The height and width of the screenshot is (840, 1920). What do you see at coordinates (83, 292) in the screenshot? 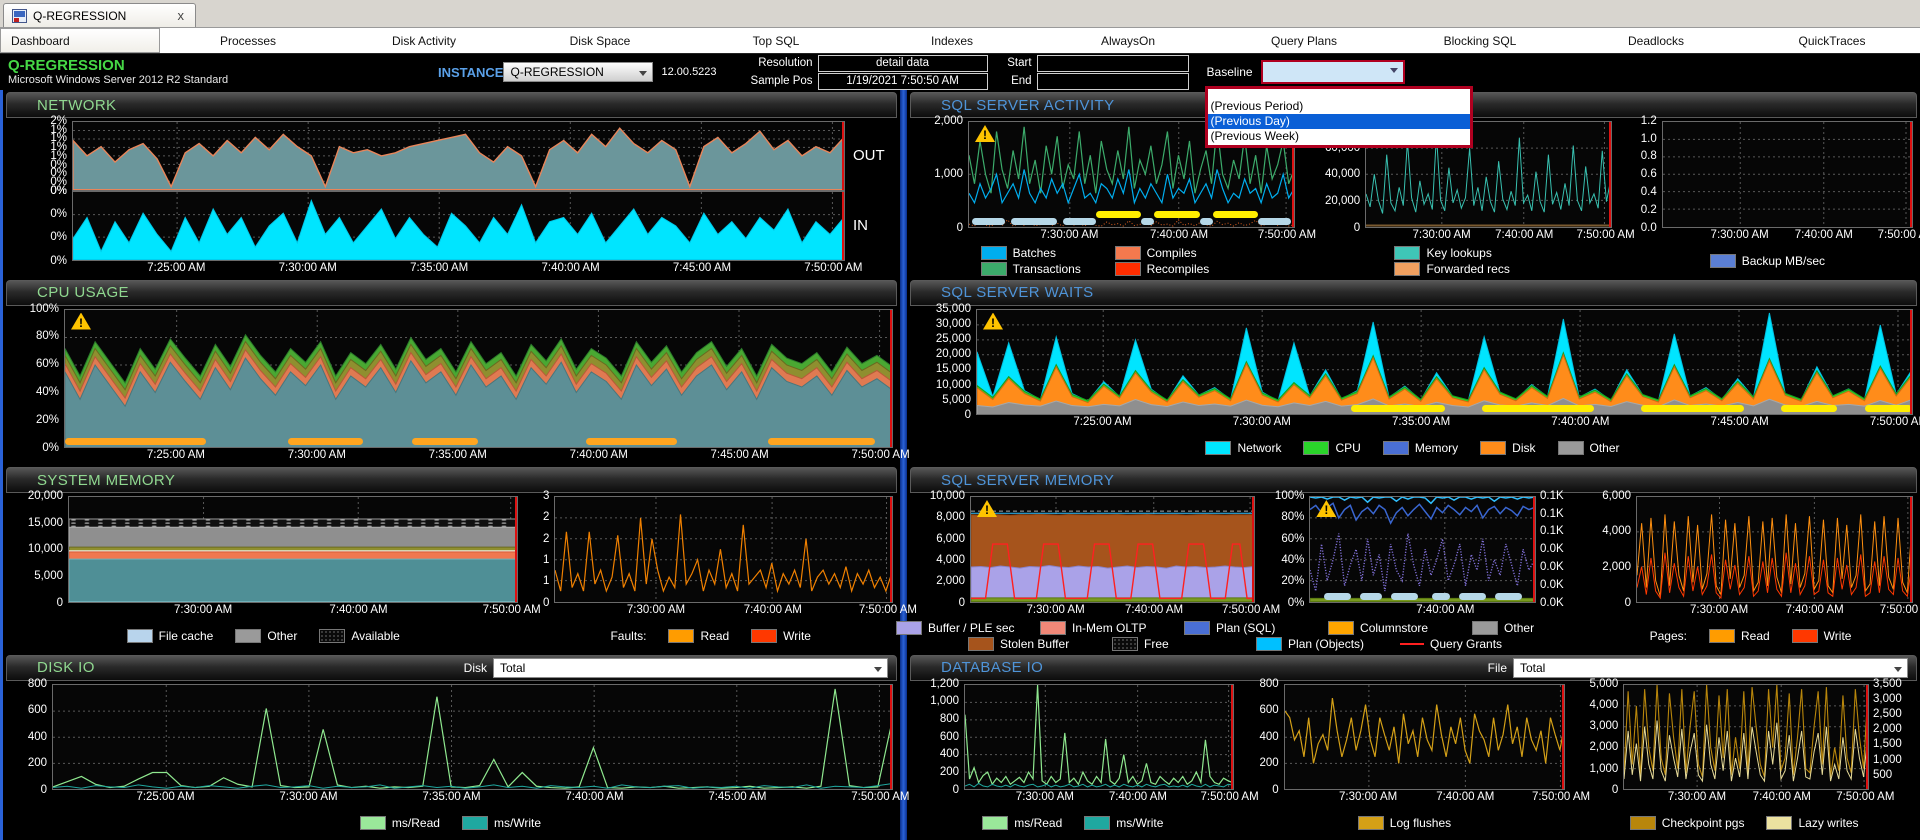
I see `panel-title: CPU USAGE` at bounding box center [83, 292].